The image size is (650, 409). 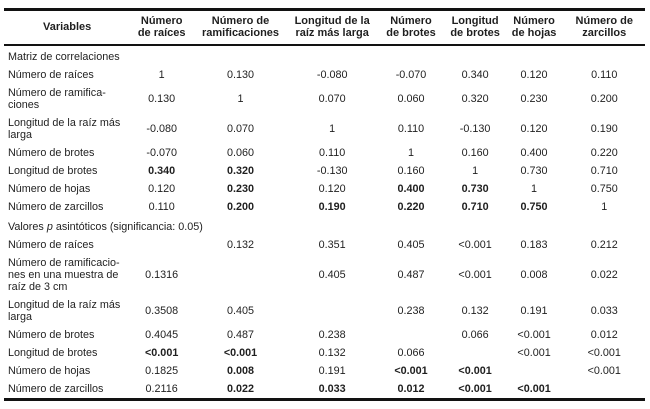 I want to click on value-cell: 0.1316, so click(x=162, y=275).